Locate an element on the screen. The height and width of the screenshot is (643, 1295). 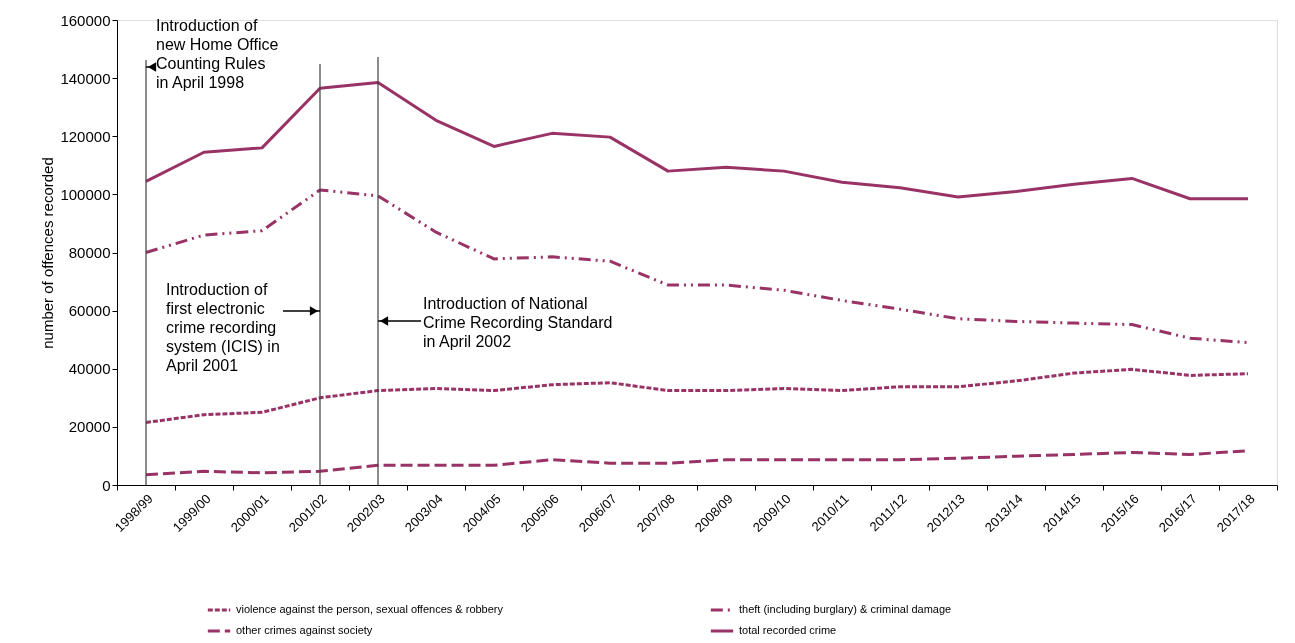
y-tick-label: 100000 is located at coordinates (85, 194).